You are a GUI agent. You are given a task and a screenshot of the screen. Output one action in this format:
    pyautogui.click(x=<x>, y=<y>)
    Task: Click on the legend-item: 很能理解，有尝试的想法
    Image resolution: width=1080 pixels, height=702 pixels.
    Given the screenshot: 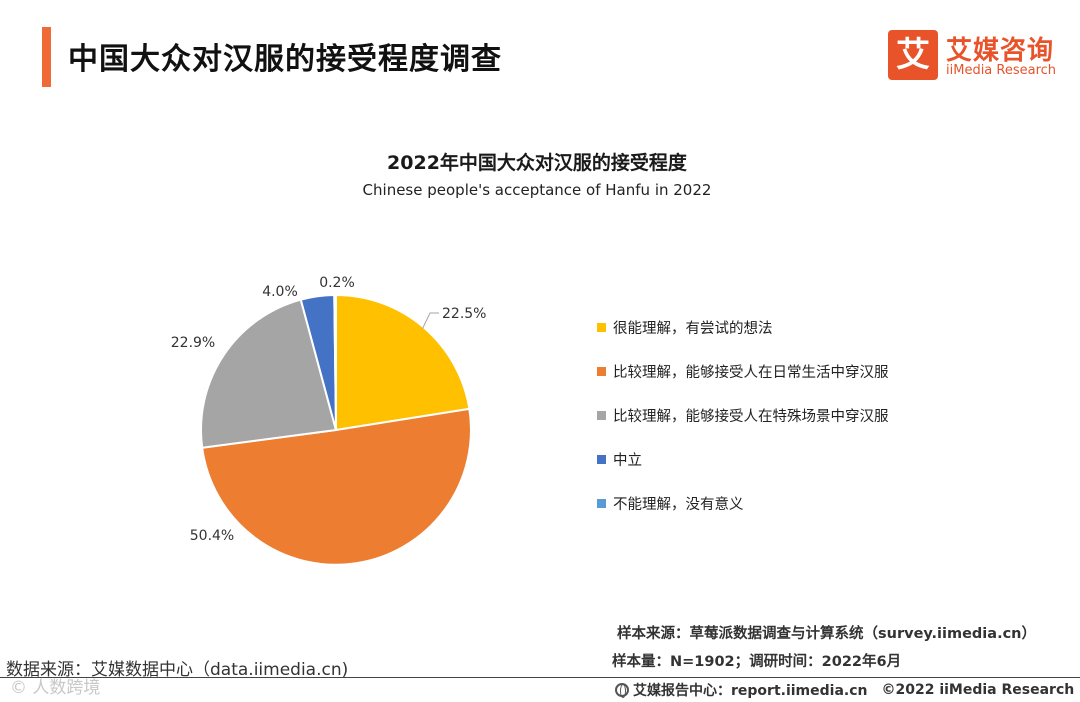 What is the action you would take?
    pyautogui.click(x=743, y=327)
    